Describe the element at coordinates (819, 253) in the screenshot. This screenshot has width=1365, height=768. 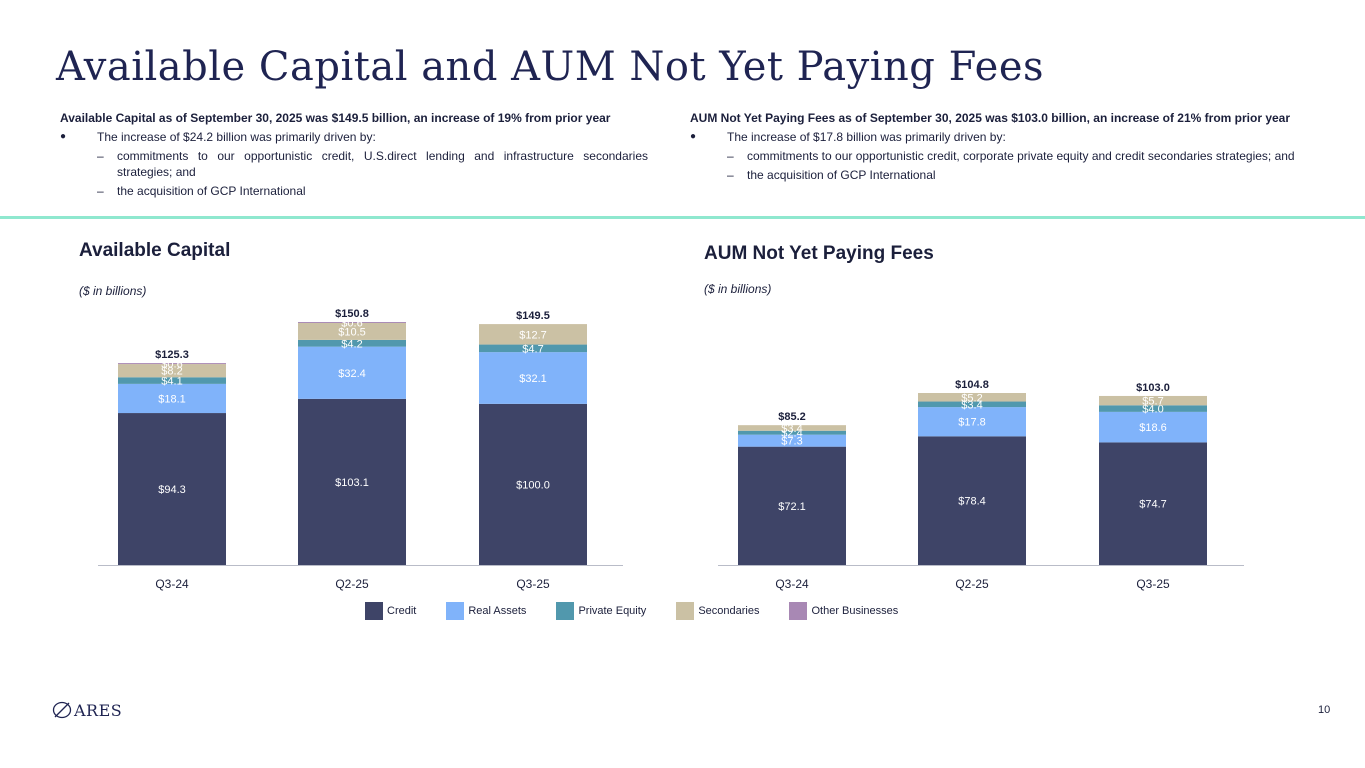
I see `chart-title-aum-not-paying: AUM Not Yet Paying Fees` at that location.